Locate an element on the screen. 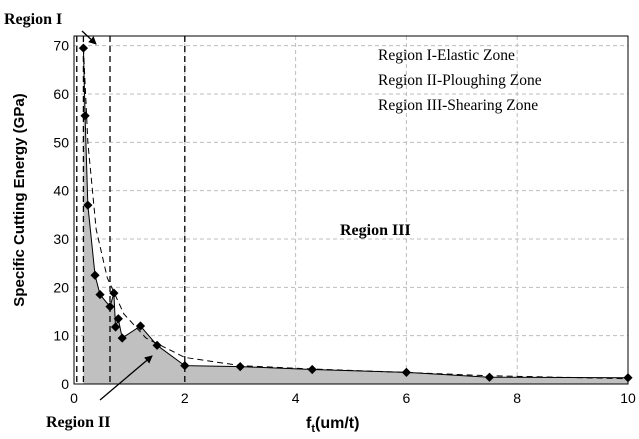 Image resolution: width=639 pixels, height=439 pixels. y-tick-label: 70 is located at coordinates (61, 46).